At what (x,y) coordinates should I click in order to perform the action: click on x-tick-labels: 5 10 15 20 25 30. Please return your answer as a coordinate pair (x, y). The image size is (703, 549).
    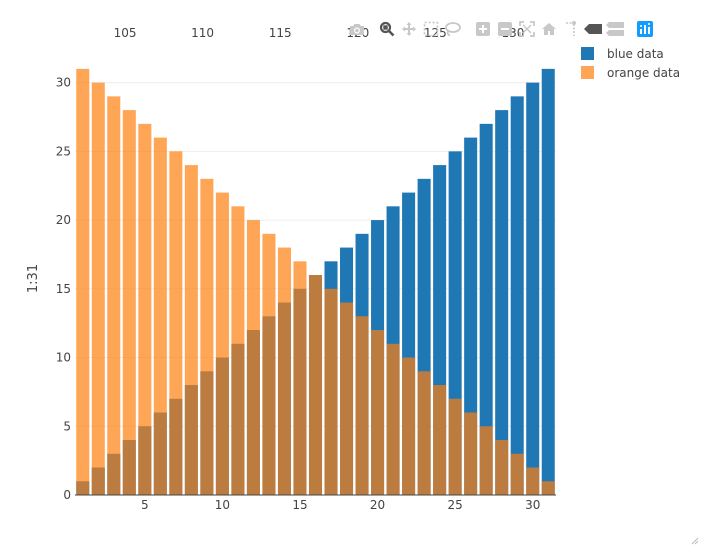
    Looking at the image, I should click on (340, 505).